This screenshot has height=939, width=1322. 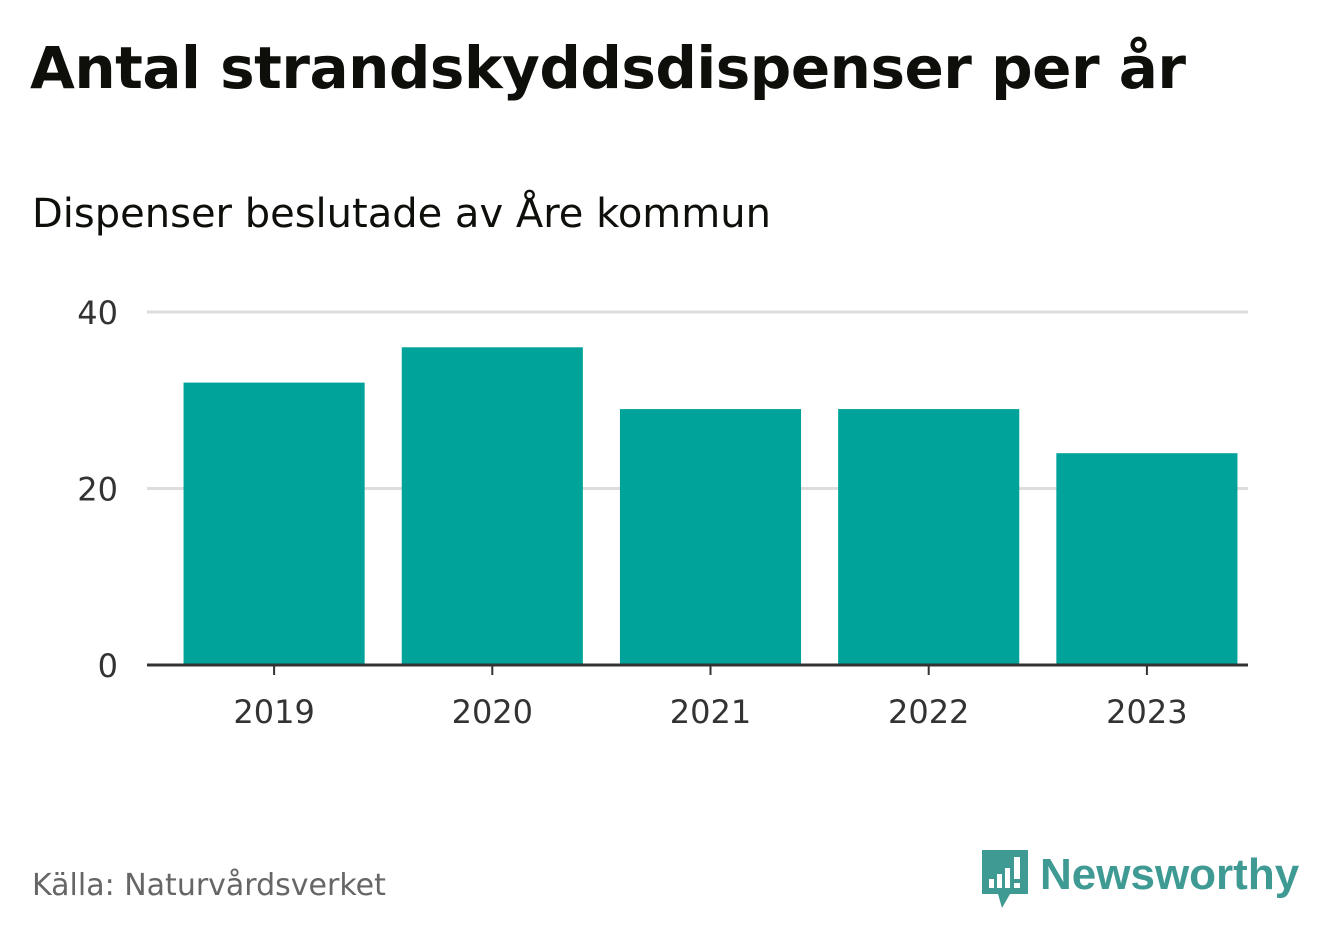 I want to click on newsworthy-logo-icon, so click(x=1005, y=879).